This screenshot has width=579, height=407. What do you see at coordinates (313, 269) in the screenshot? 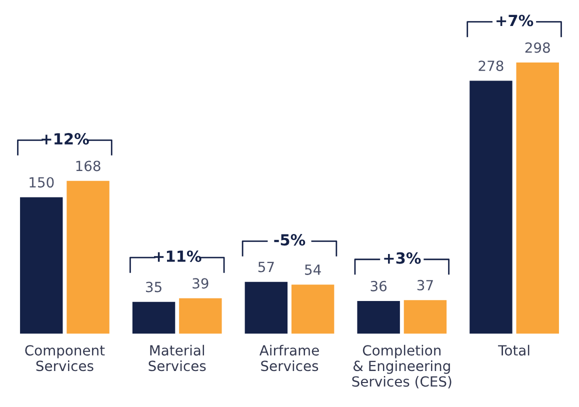
I see `data-label: 54` at bounding box center [313, 269].